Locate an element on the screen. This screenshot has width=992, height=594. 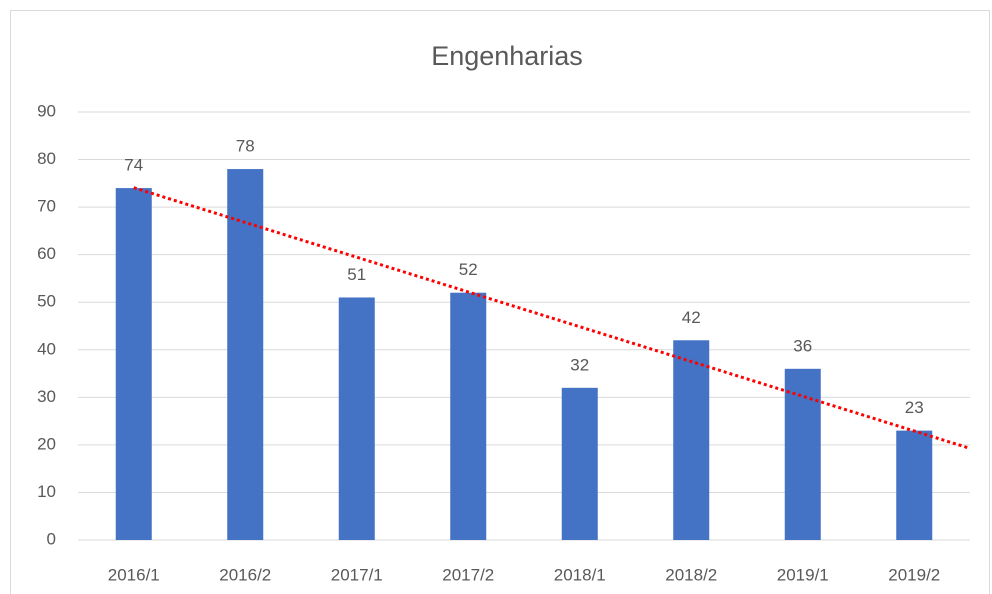
data-label: 36 is located at coordinates (802, 345).